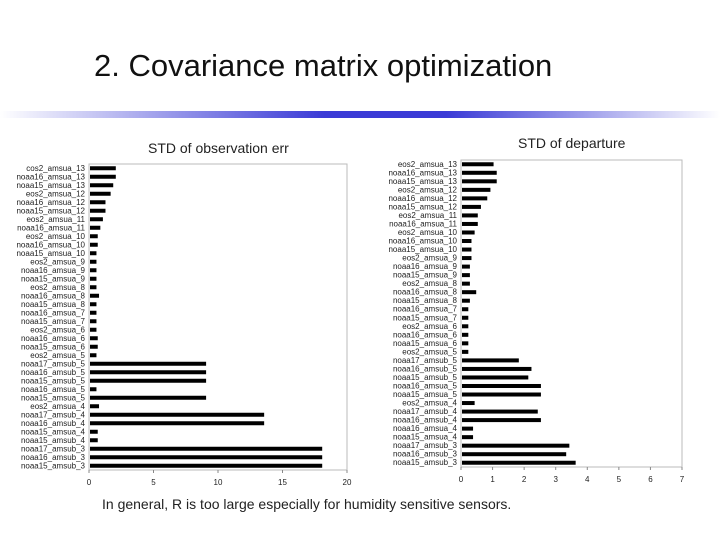 The width and height of the screenshot is (720, 540). Describe the element at coordinates (492, 479) in the screenshot. I see `x-tick-label: 1` at that location.